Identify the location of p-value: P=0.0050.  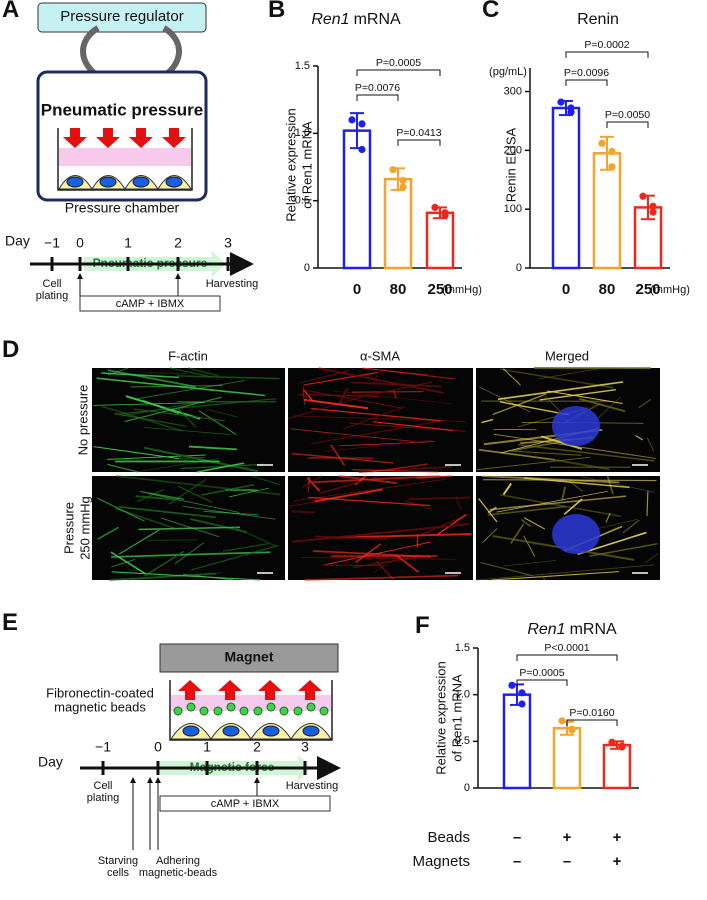
(627, 115).